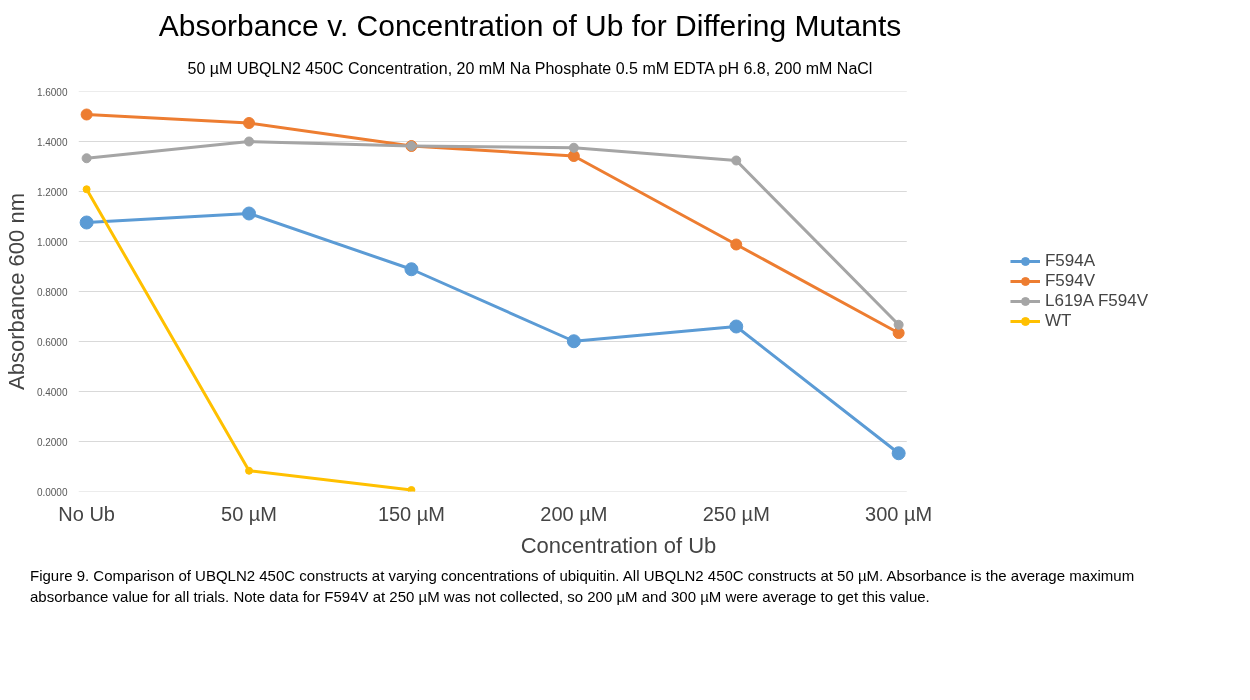 The image size is (1250, 700). Describe the element at coordinates (52, 192) in the screenshot. I see `y-tick-label: 1.2000` at that location.